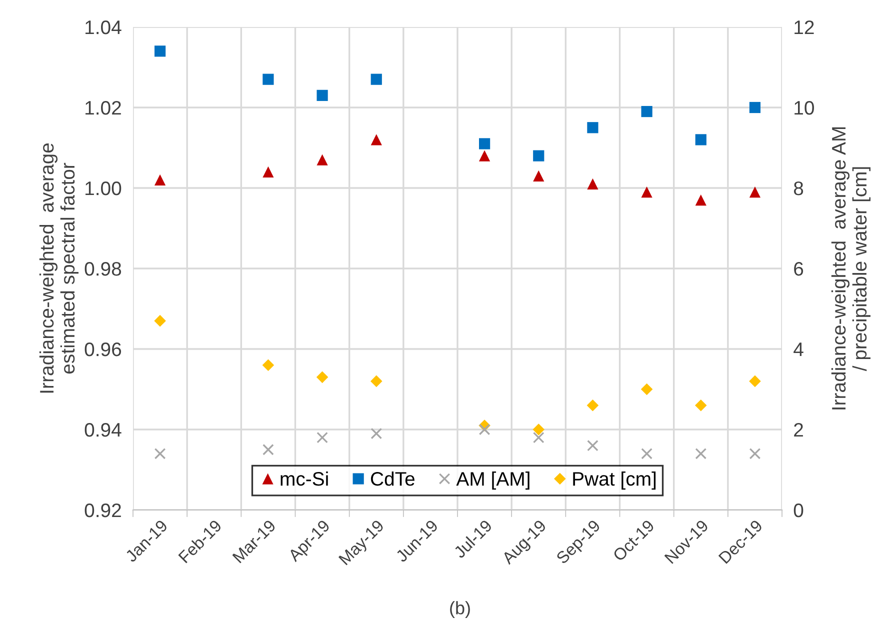  I want to click on y2-axis-title: Irradiance-weighted average AM / precipitable water [cm], so click(850, 268).